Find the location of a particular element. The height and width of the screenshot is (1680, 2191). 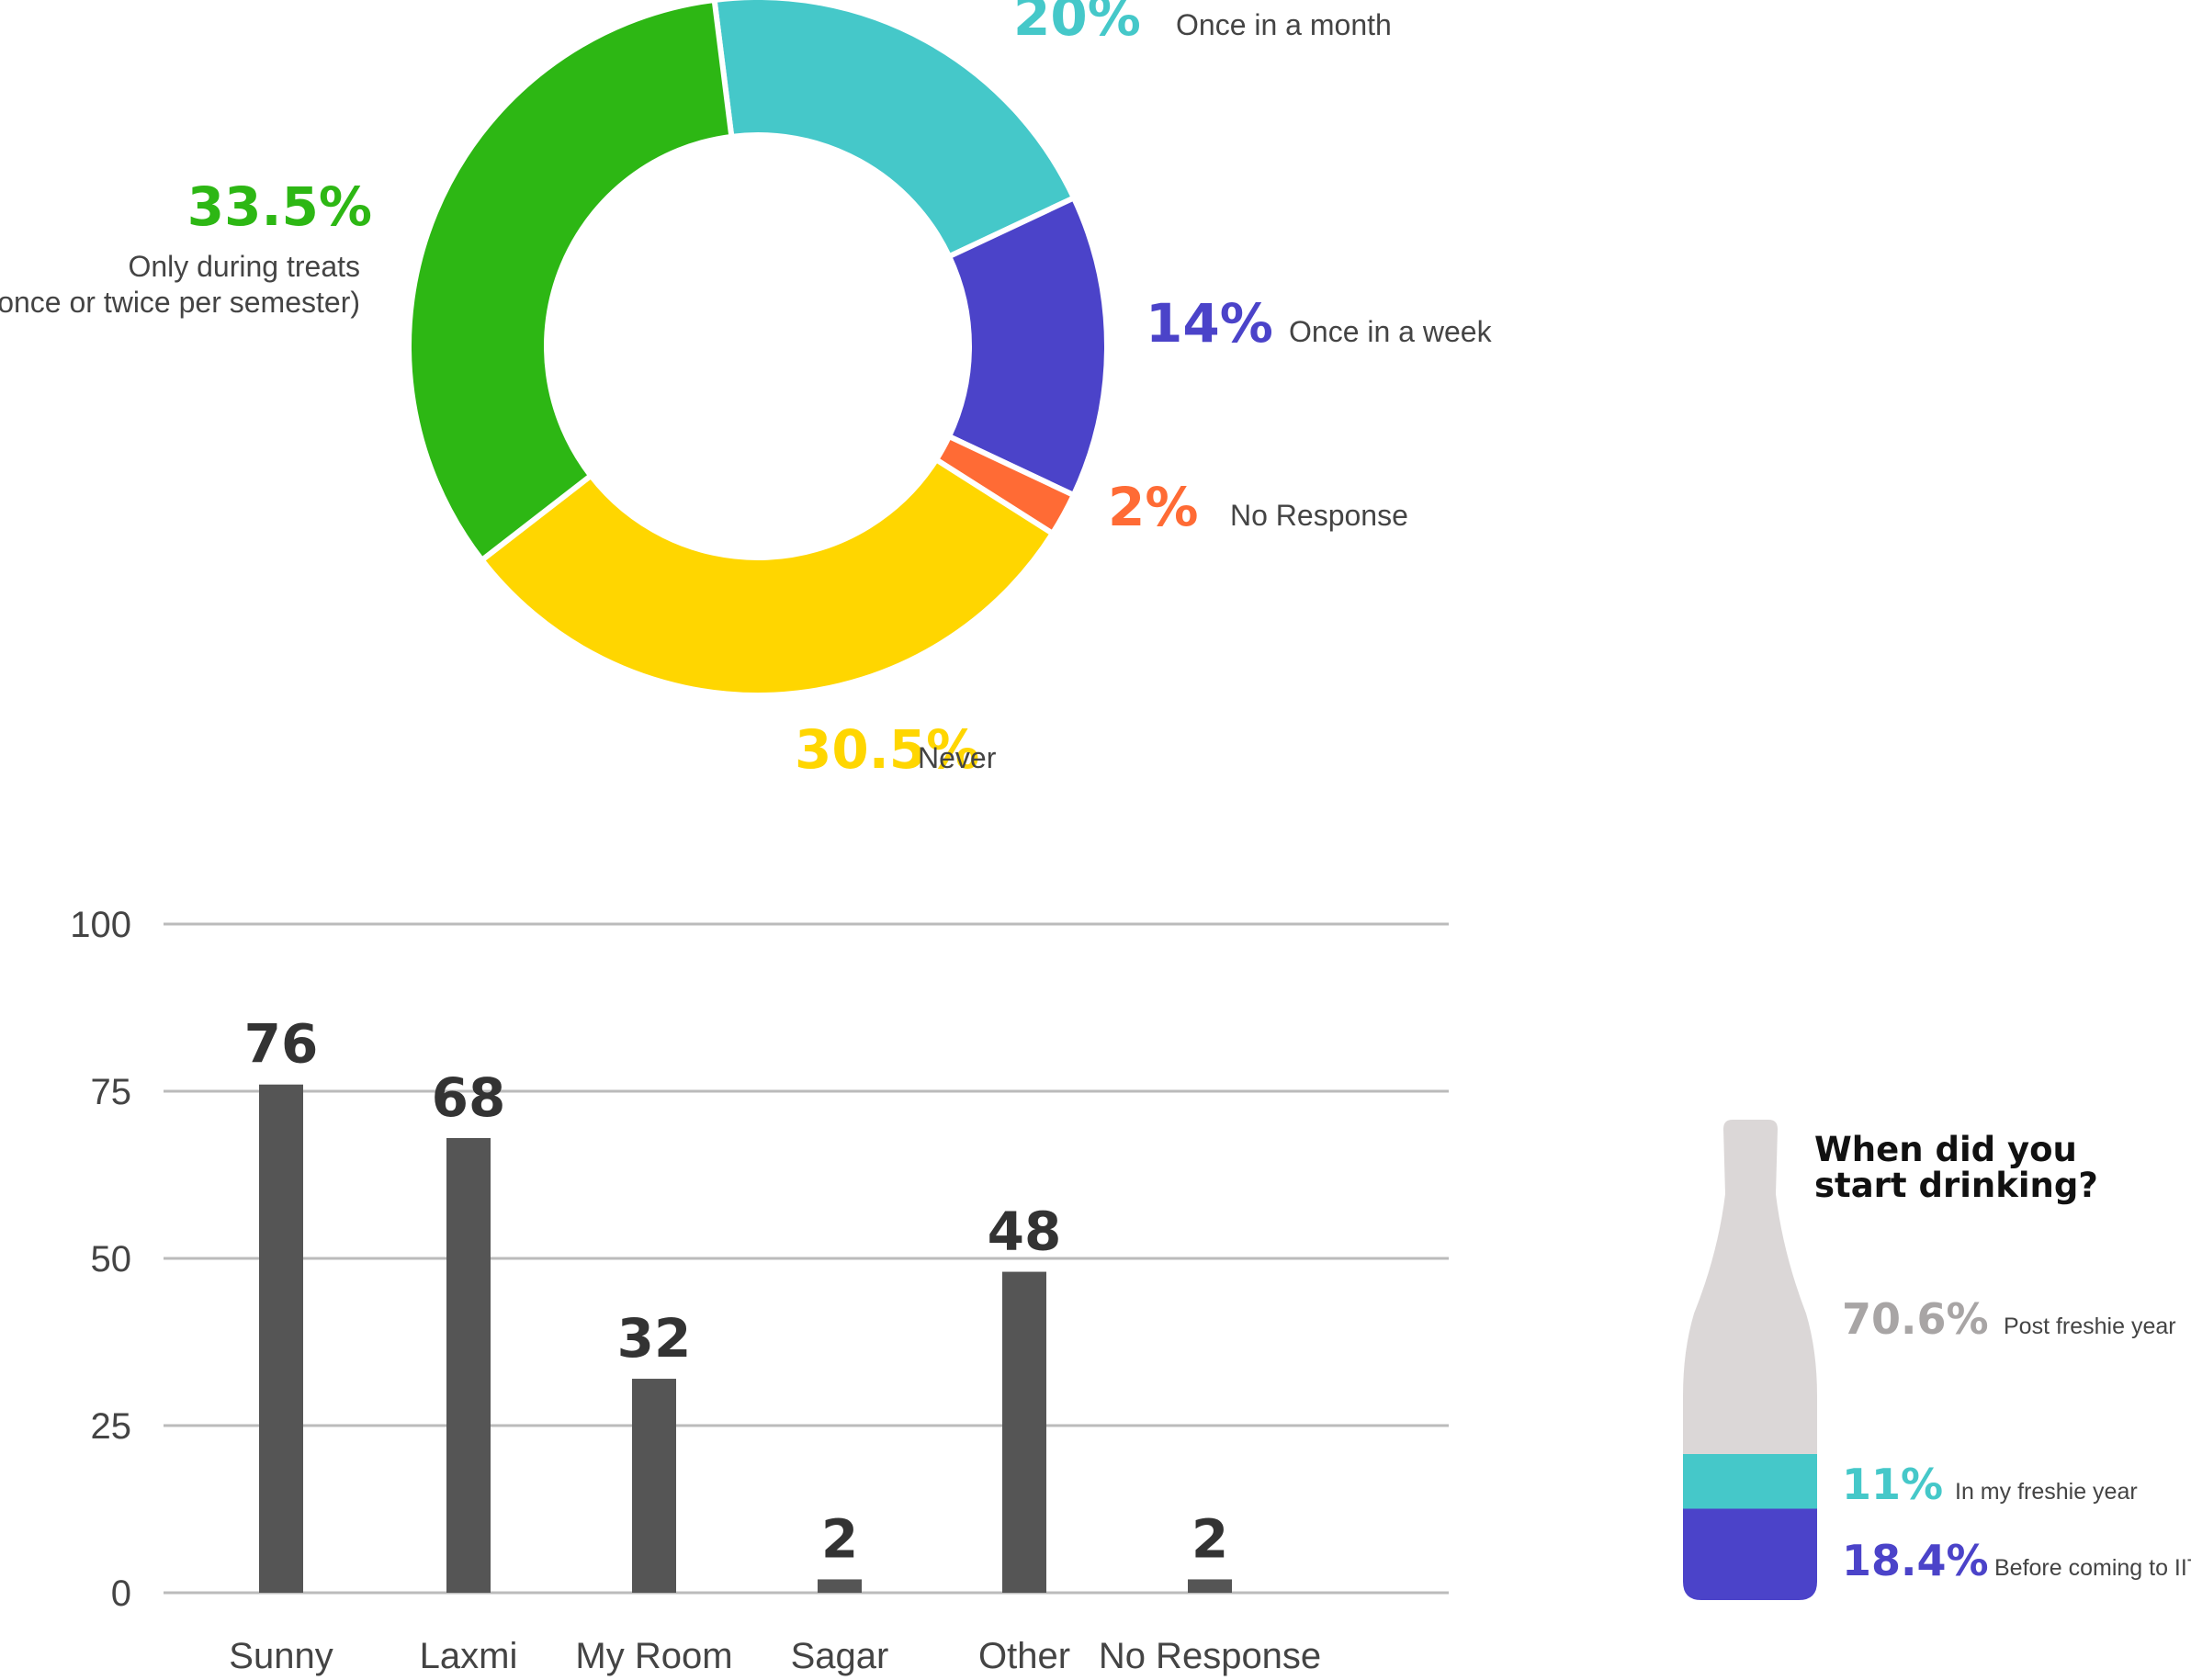

x-category-label: Other is located at coordinates (1024, 1656).